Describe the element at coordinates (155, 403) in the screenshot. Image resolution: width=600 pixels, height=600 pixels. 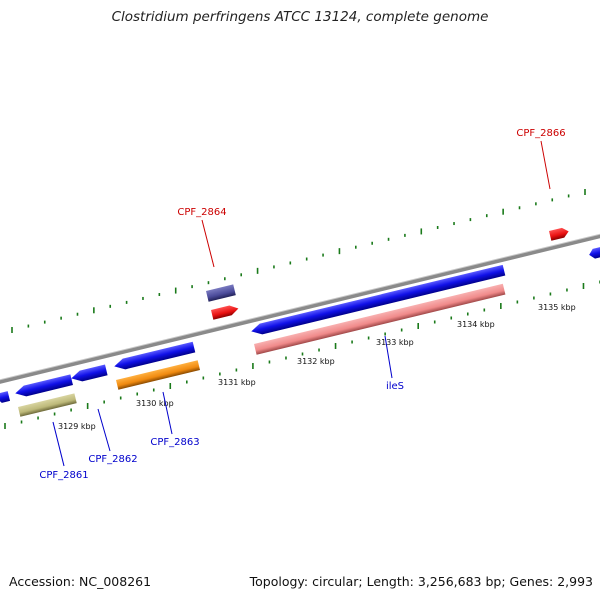
I see `scale-tick-label: 3130 kbp` at that location.